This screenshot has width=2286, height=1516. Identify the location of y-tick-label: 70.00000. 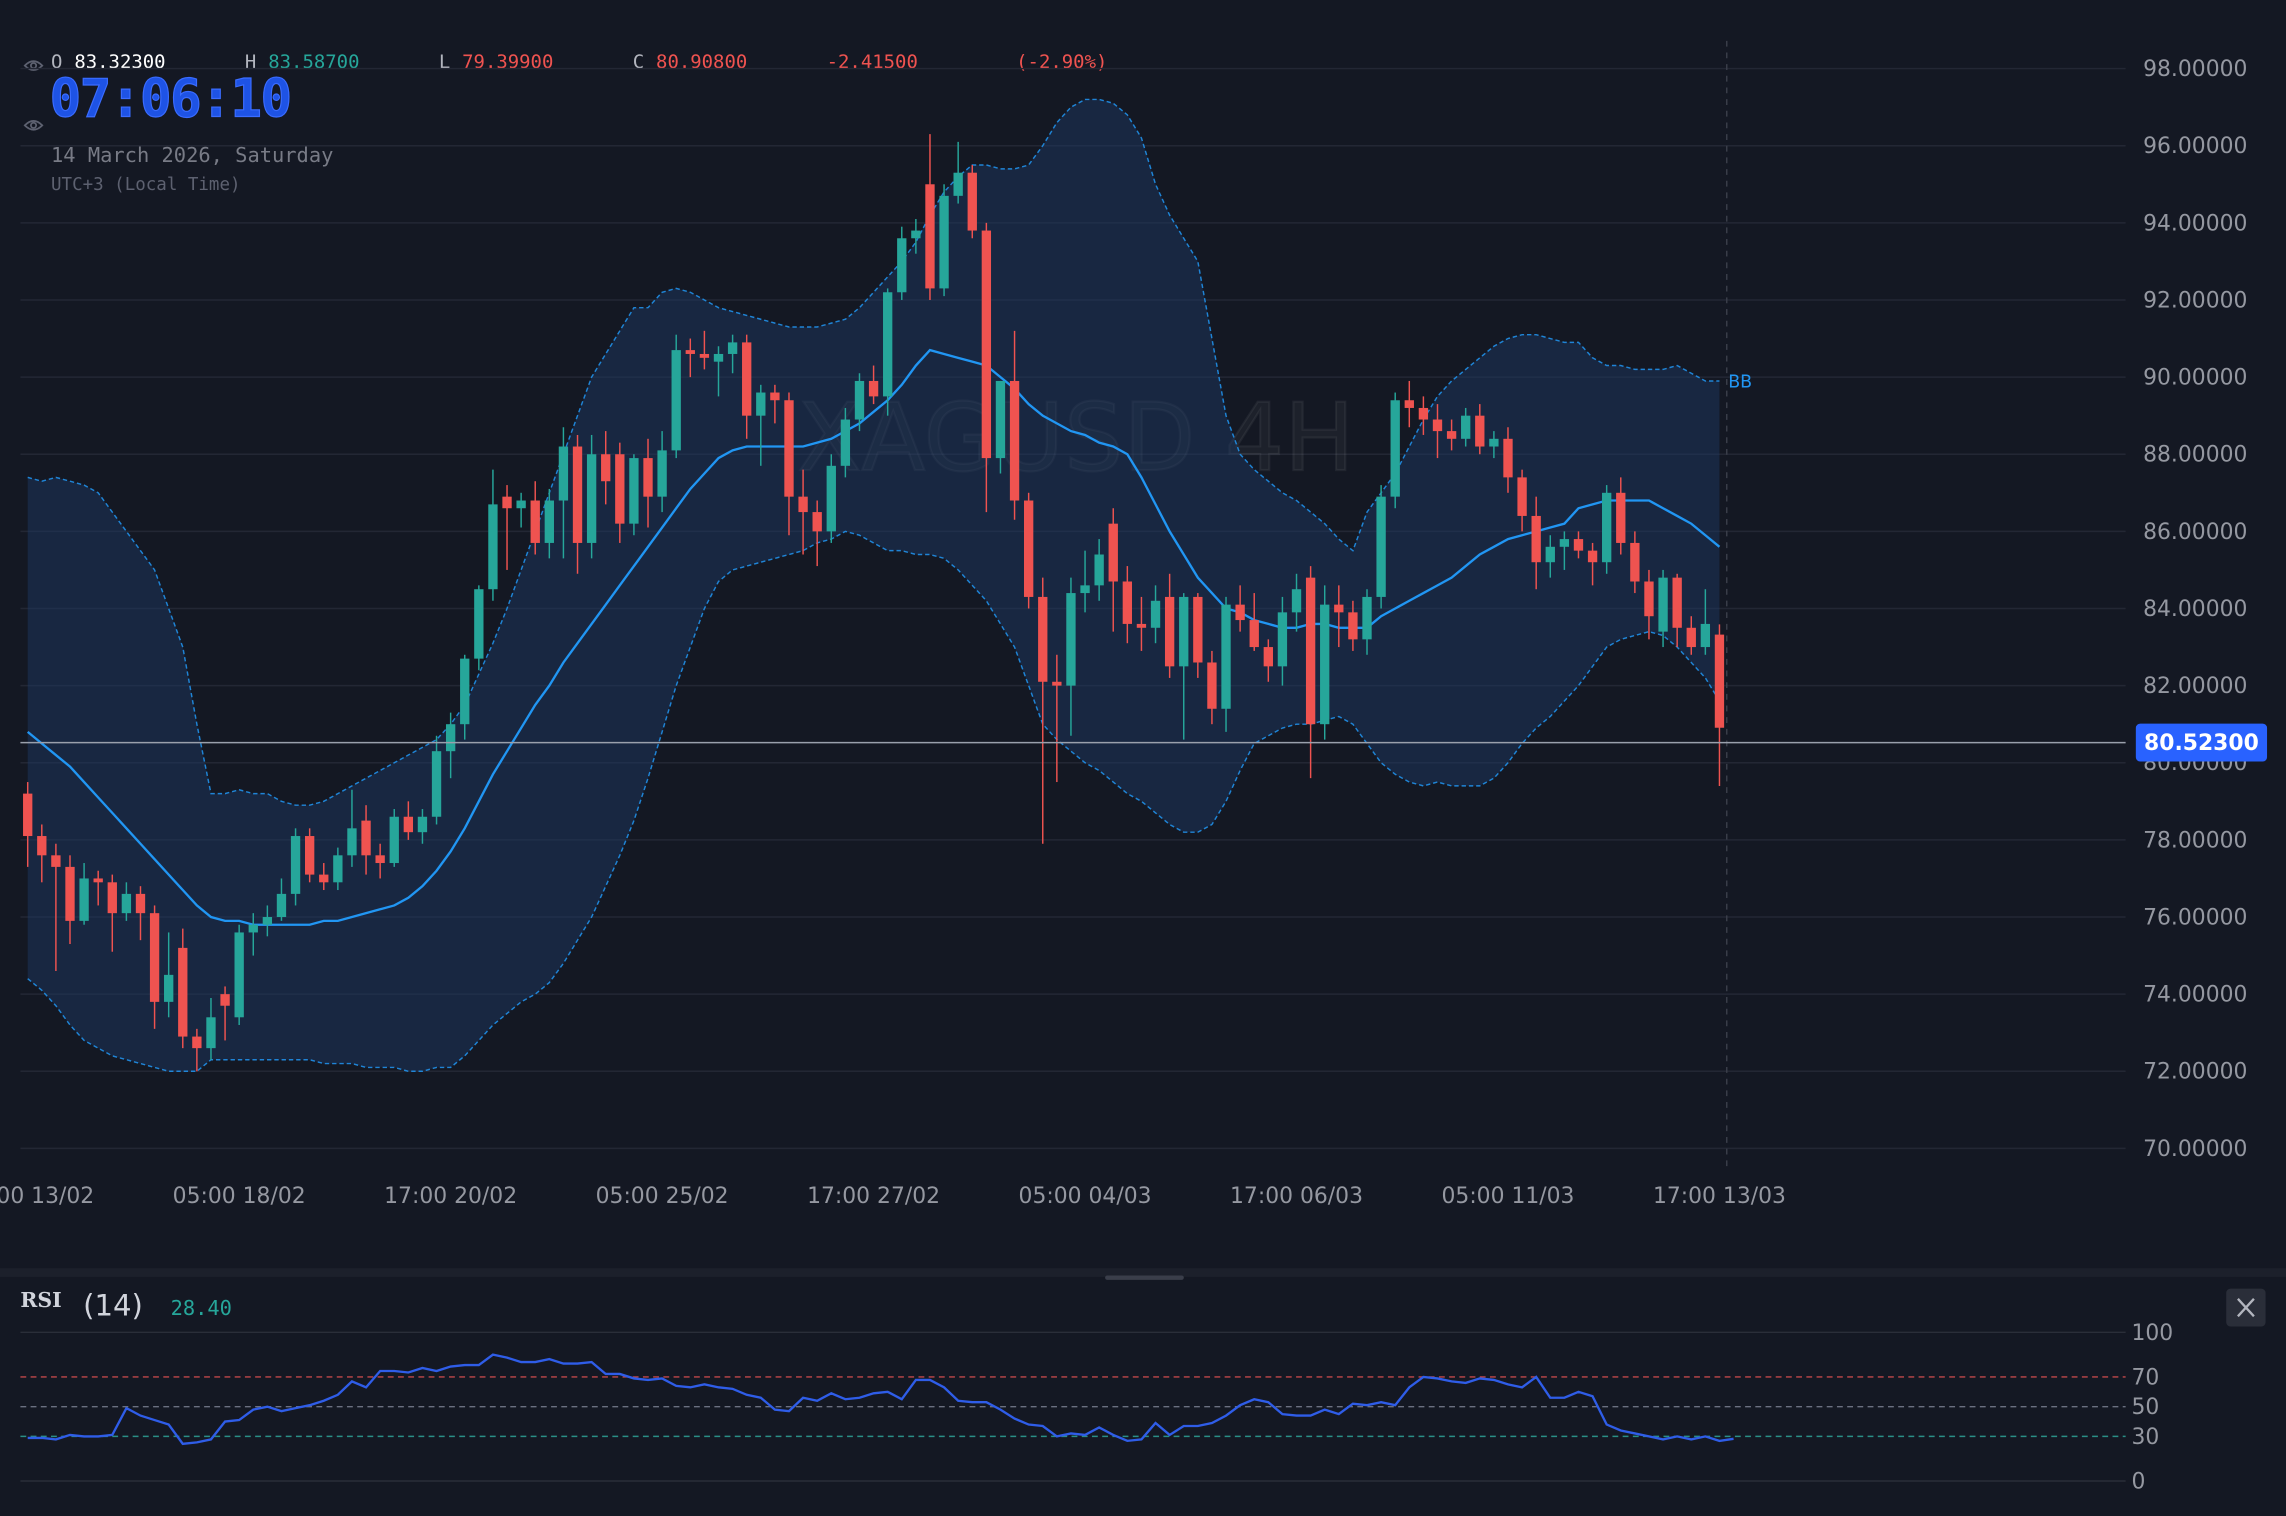
(2195, 1149).